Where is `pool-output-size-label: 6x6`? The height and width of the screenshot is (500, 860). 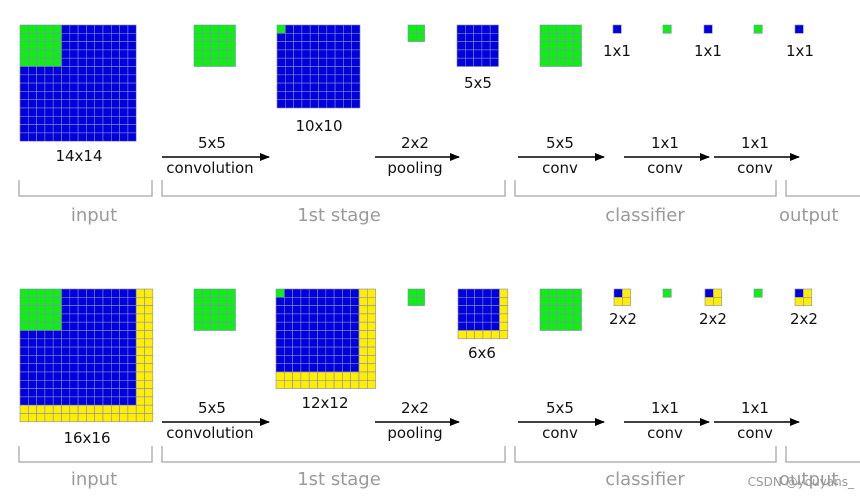
pool-output-size-label: 6x6 is located at coordinates (482, 353).